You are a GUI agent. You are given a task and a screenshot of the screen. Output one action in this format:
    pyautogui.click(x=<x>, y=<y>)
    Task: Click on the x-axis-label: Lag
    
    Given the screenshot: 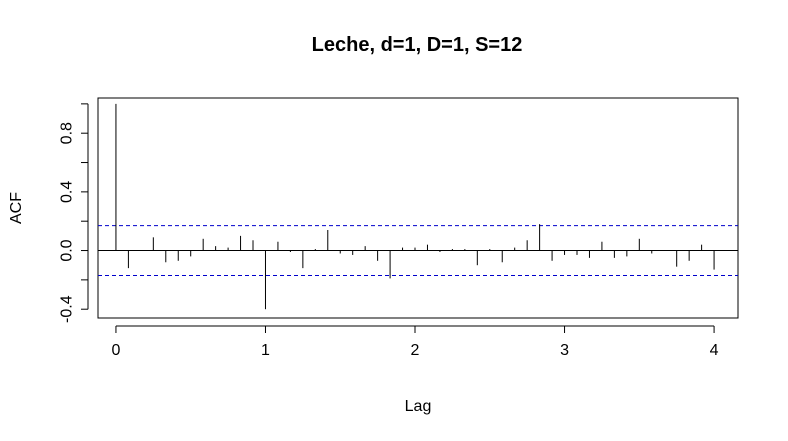 What is the action you would take?
    pyautogui.click(x=418, y=406)
    